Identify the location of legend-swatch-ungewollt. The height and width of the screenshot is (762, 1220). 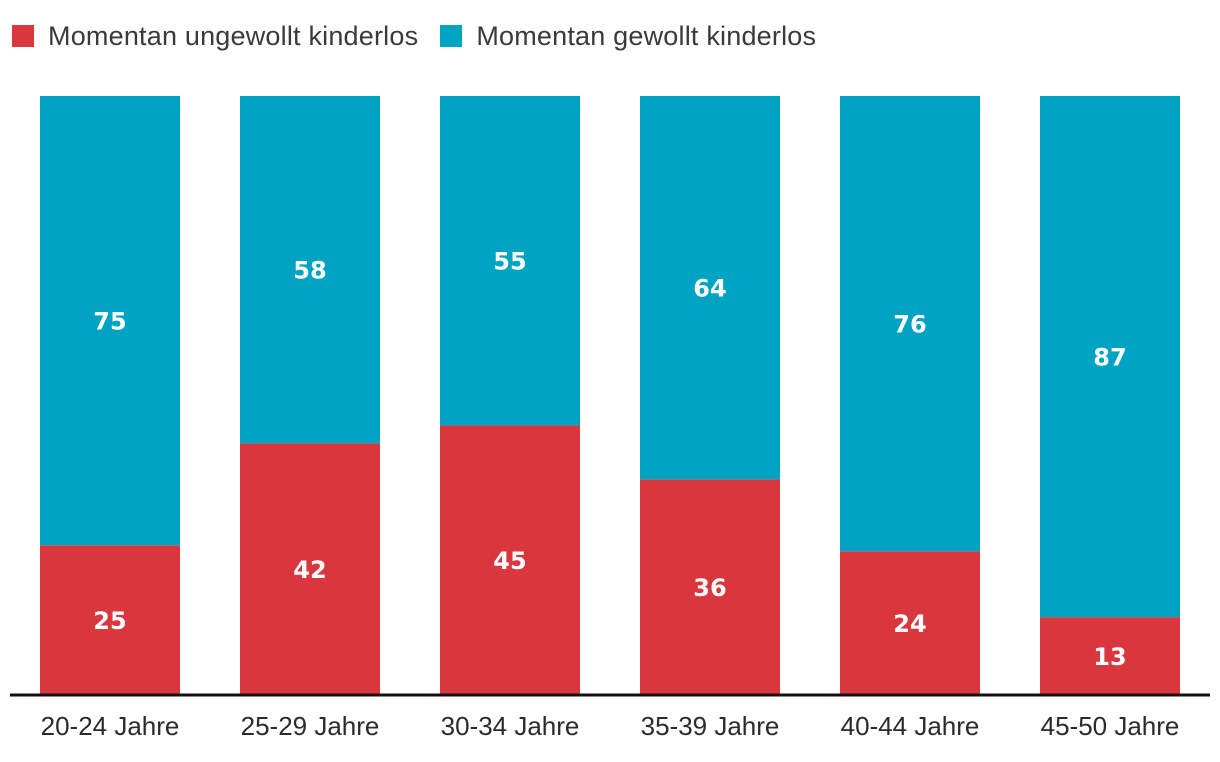
(23, 36).